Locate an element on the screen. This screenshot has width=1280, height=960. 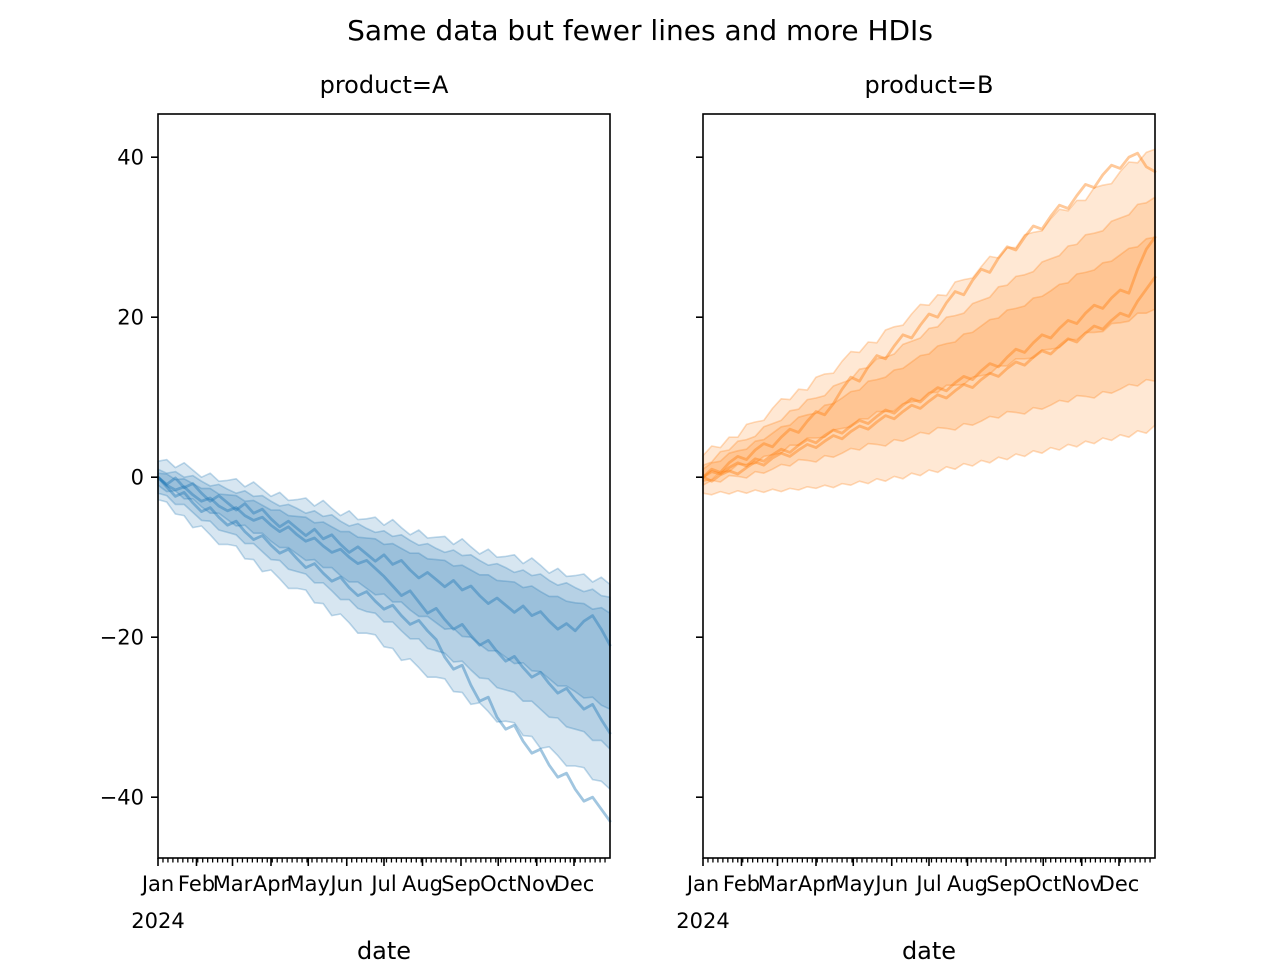
y-tick-label: 0 is located at coordinates (137, 478).